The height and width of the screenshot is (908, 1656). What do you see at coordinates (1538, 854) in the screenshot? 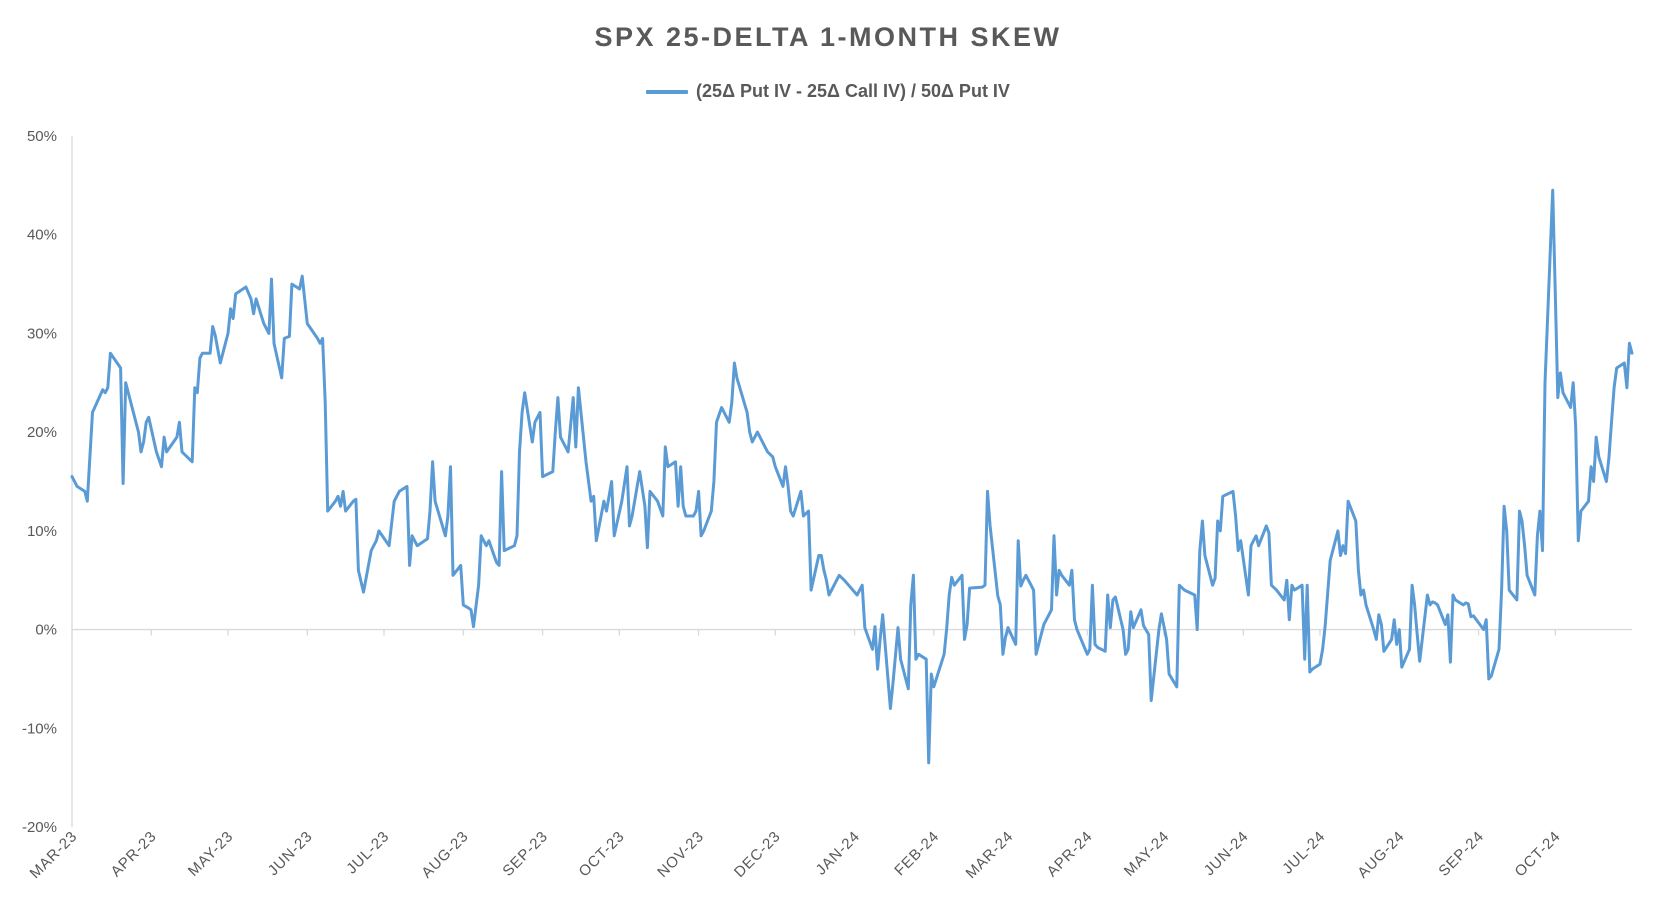
I see `x-tick-label: OCT-24` at bounding box center [1538, 854].